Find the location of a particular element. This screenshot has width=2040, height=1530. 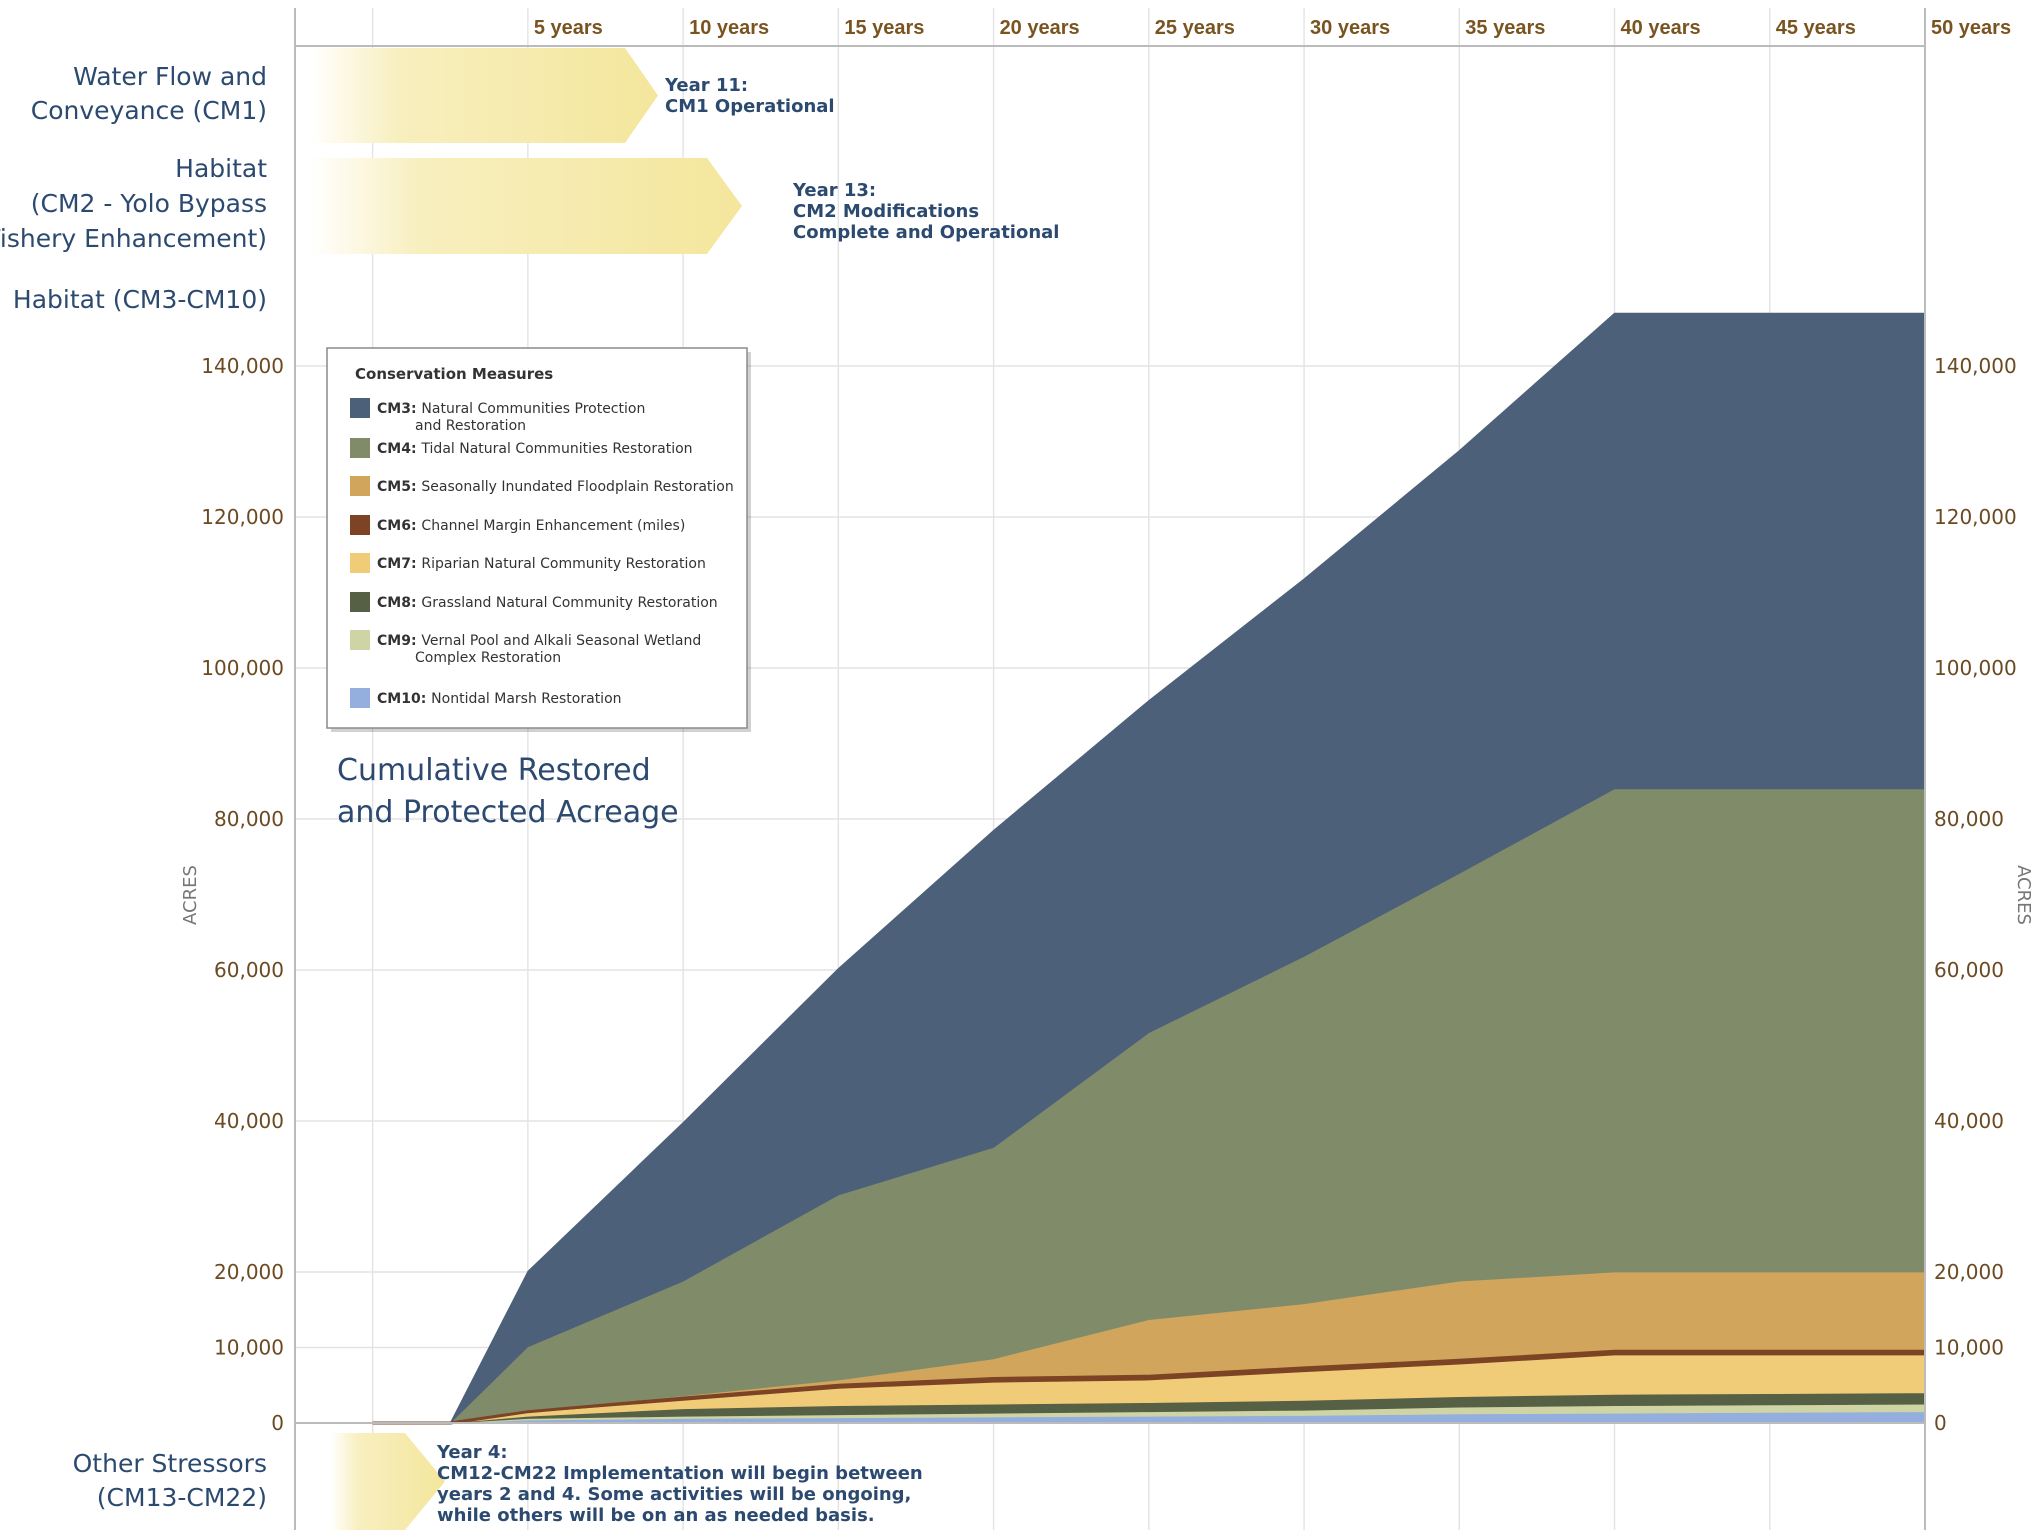

y-tick-label-left: 120,000 is located at coordinates (242, 517).